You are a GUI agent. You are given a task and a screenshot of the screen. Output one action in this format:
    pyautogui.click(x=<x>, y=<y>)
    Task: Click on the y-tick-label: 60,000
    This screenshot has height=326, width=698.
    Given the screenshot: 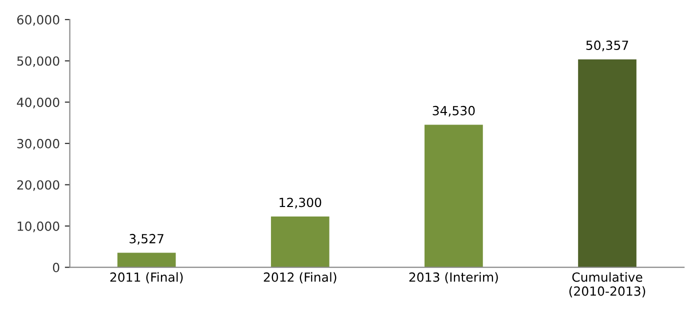 What is the action you would take?
    pyautogui.click(x=38, y=20)
    